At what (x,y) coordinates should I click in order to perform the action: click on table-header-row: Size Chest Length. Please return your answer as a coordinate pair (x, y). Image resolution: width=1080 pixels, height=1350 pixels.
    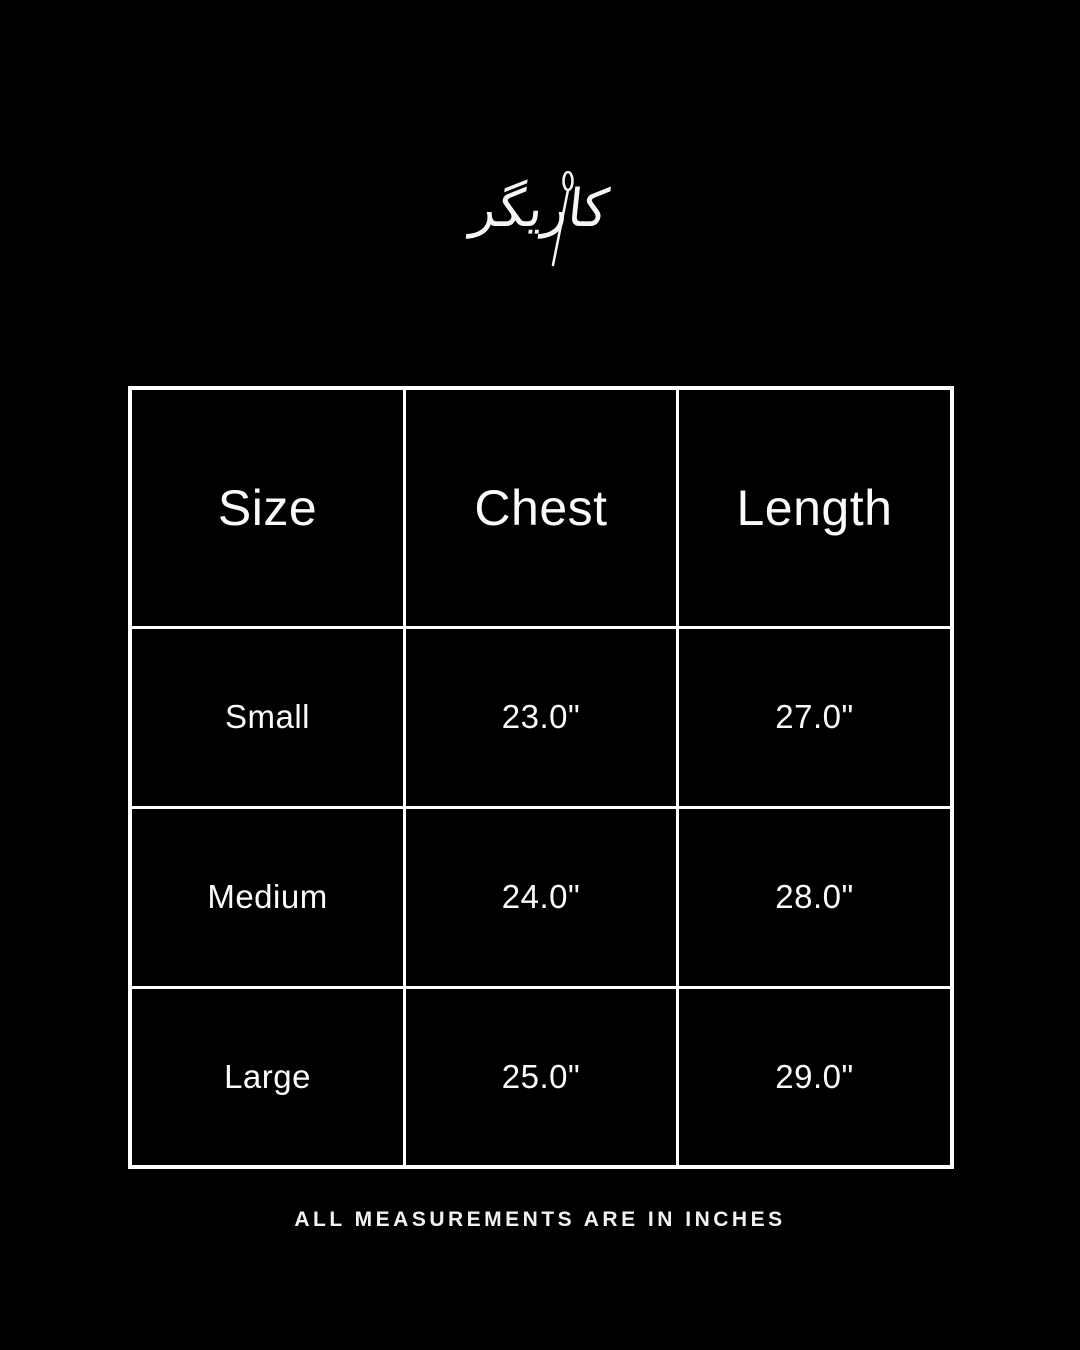
    Looking at the image, I should click on (541, 507).